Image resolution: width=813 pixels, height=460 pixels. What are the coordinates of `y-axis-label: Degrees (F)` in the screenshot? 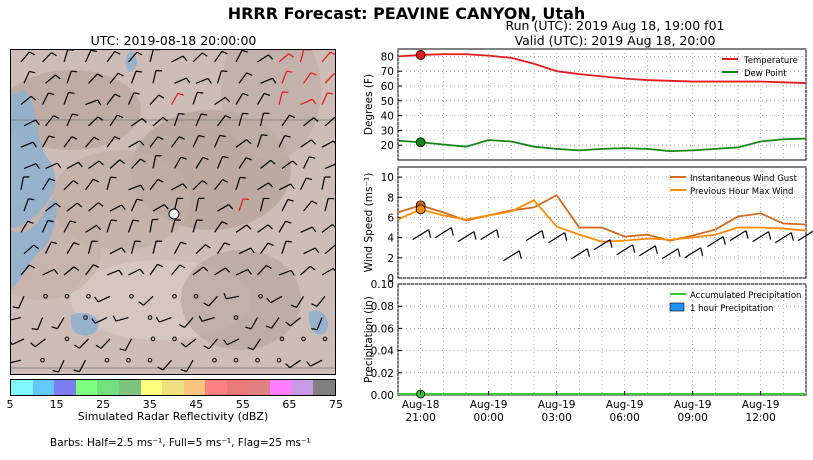 It's located at (369, 104).